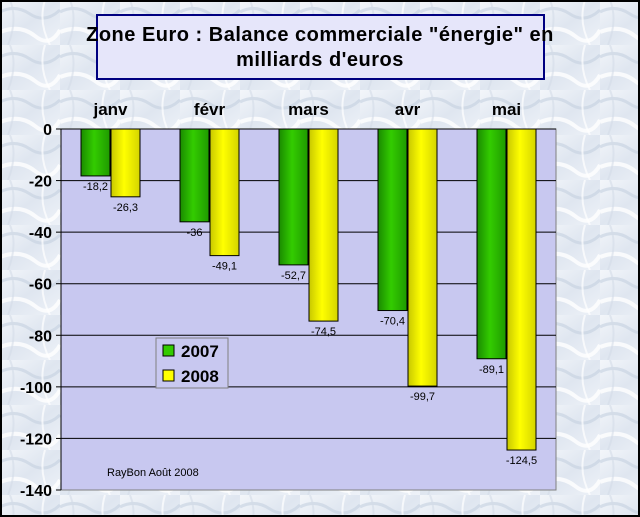  What do you see at coordinates (40, 336) in the screenshot?
I see `y-tick-label: -80` at bounding box center [40, 336].